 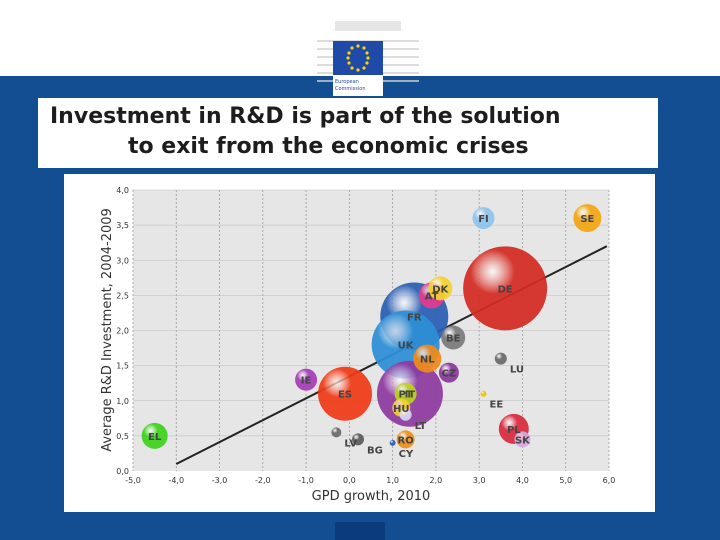 I want to click on x-axis-label: GPD growth, 2010, so click(x=371, y=496).